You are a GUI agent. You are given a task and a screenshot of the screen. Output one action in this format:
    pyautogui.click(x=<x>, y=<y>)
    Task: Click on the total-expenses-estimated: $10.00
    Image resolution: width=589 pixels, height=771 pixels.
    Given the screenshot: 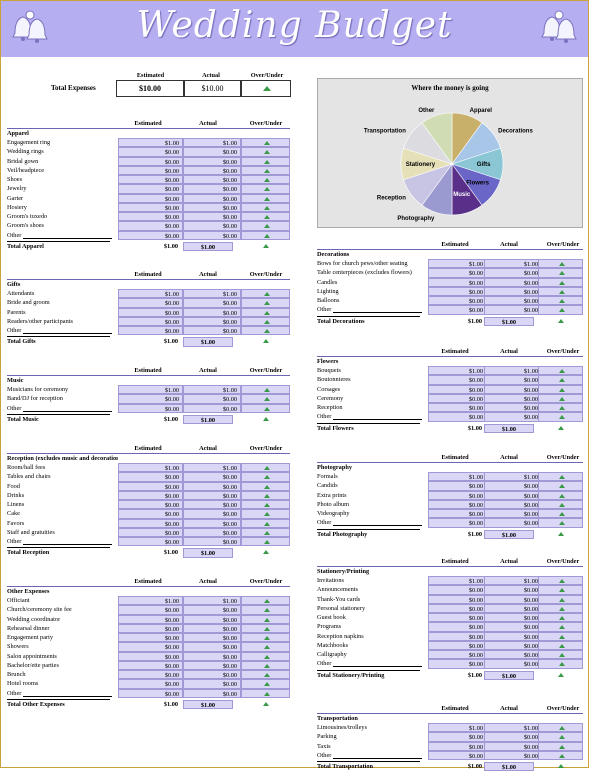 What is the action you would take?
    pyautogui.click(x=150, y=88)
    